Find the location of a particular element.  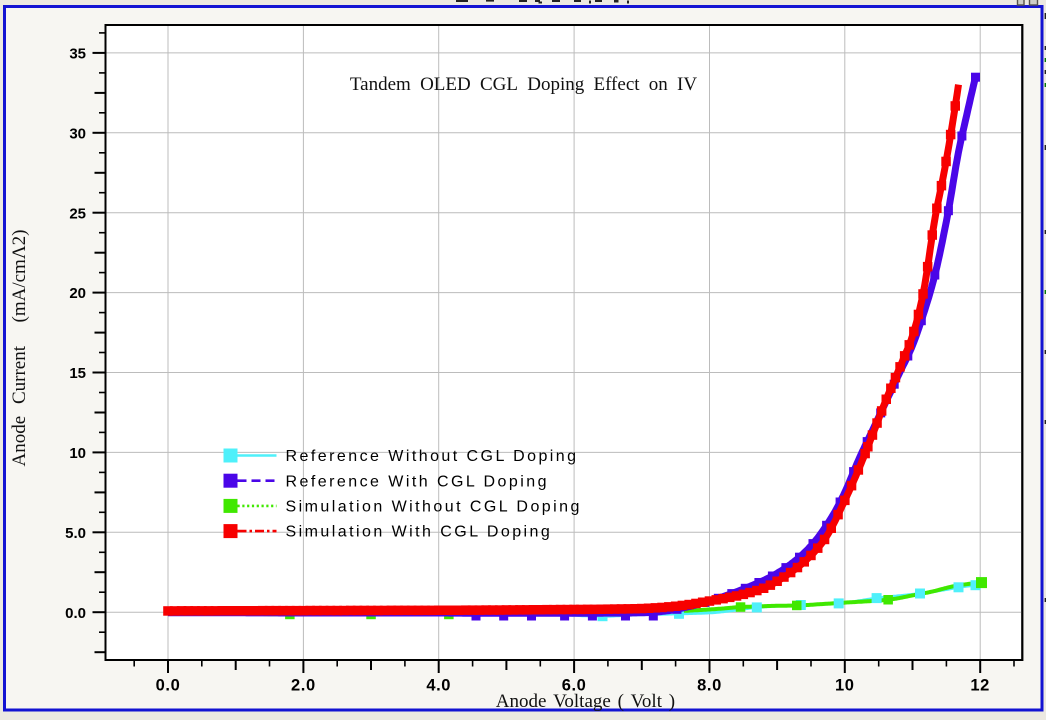

svg-text: 4.0 is located at coordinates (438, 686).